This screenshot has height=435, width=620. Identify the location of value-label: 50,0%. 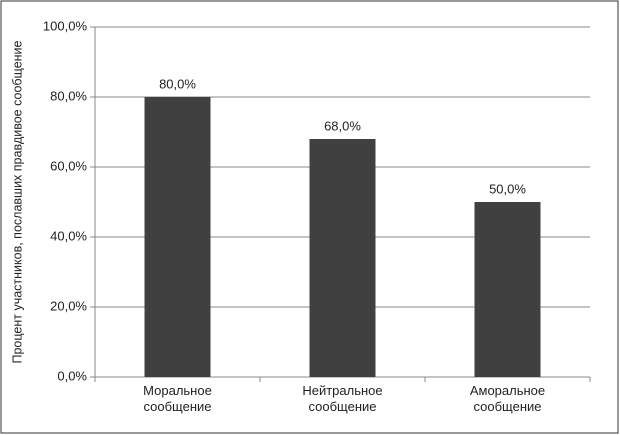
(507, 188).